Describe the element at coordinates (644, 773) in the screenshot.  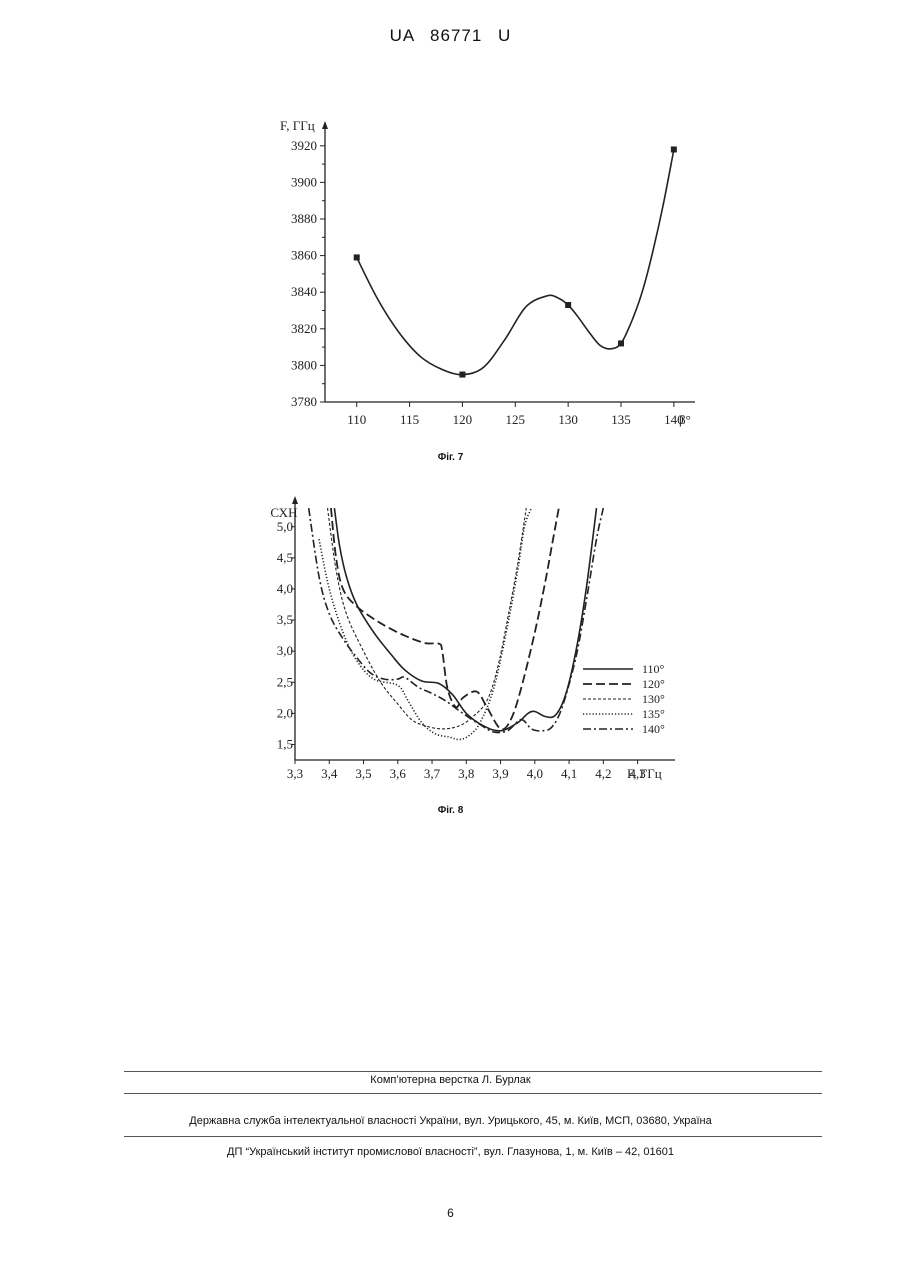
I see `x-axis-label: F, ГГц` at that location.